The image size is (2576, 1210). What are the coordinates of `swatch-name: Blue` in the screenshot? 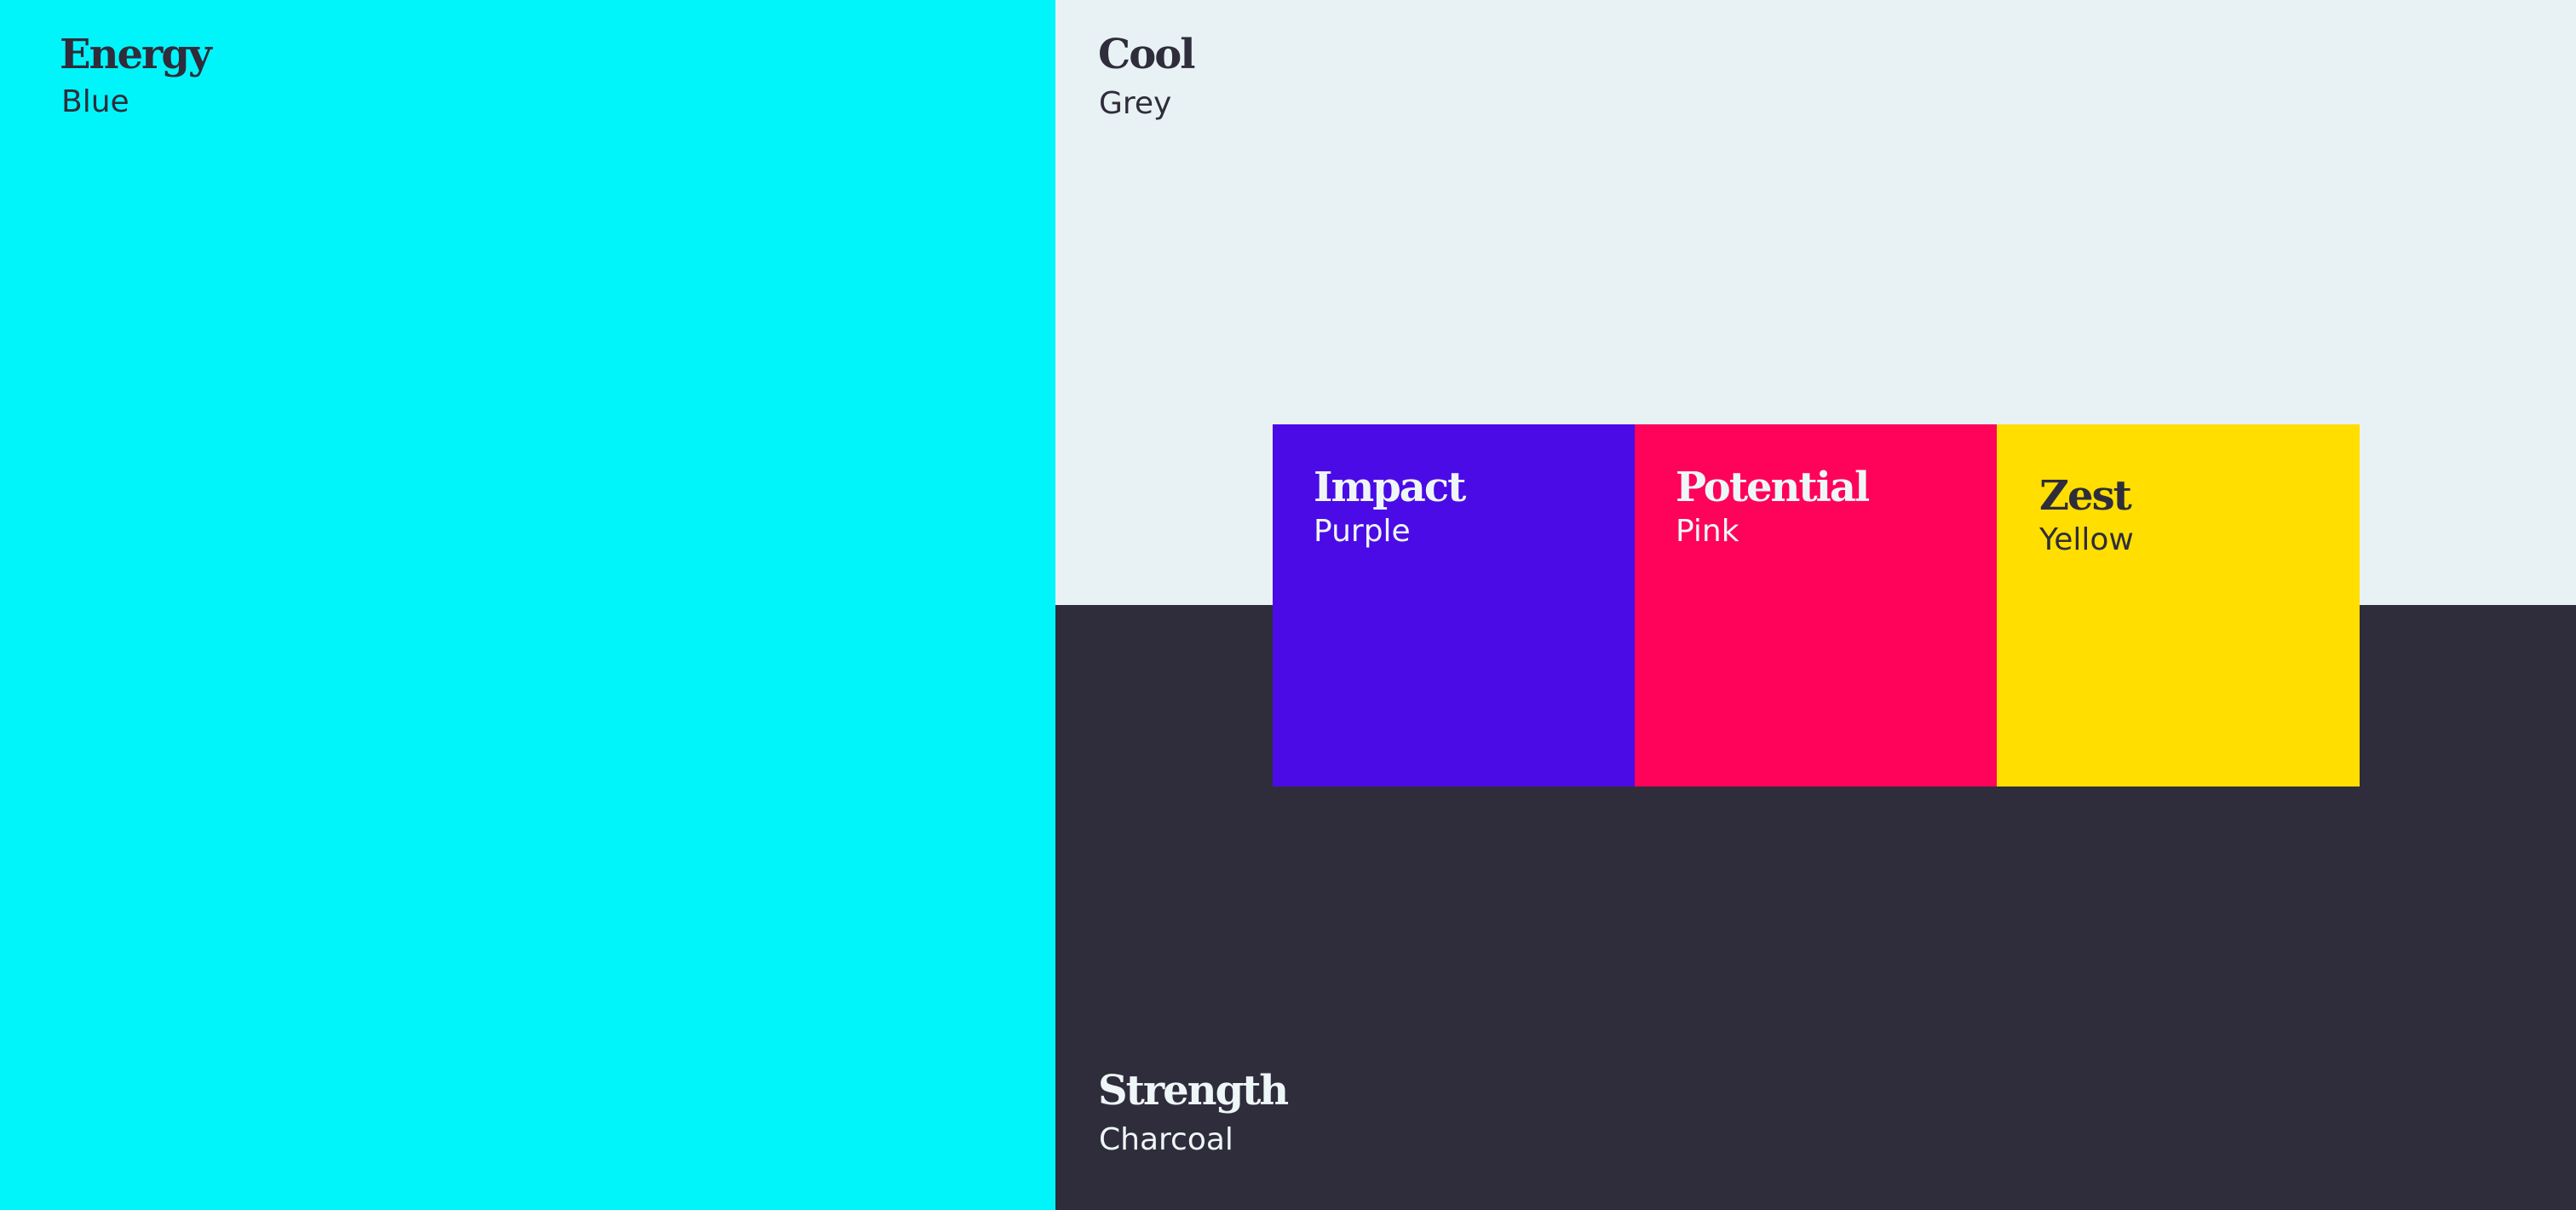 It's located at (95, 101).